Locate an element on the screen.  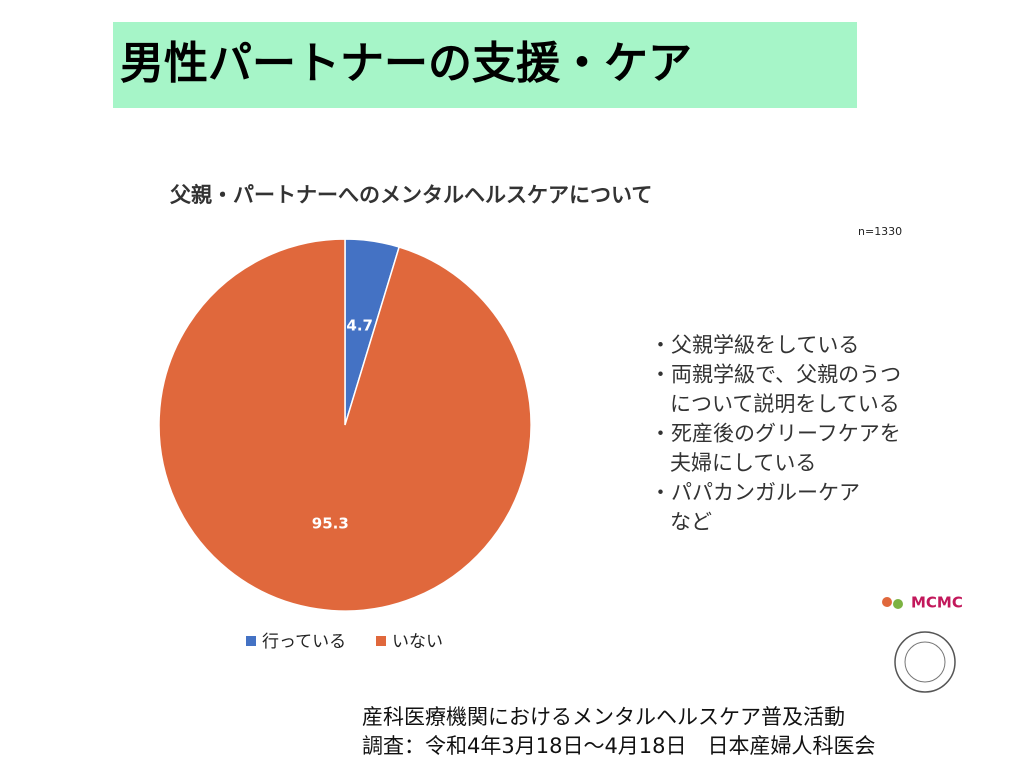
sample-note: n=1330 is located at coordinates (880, 231).